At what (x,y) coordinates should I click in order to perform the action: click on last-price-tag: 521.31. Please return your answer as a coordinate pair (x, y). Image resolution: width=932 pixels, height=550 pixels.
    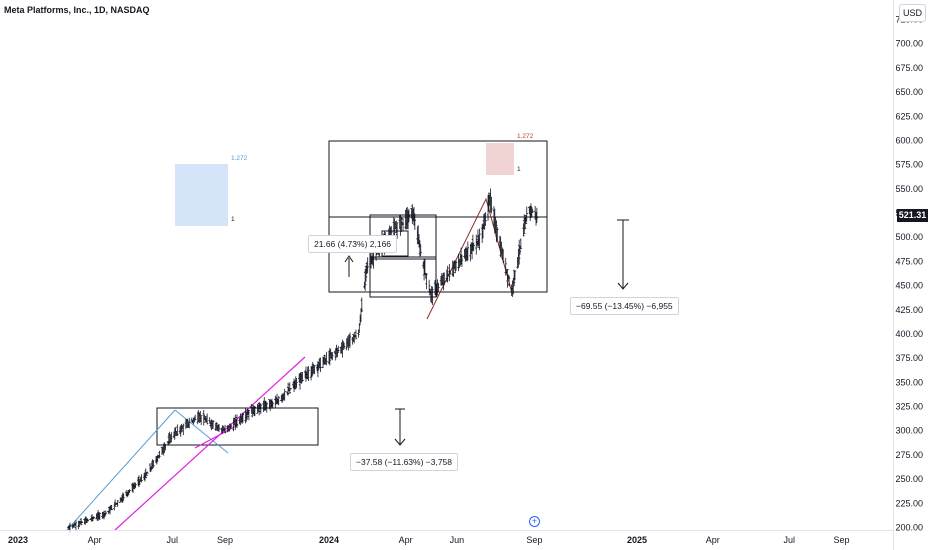
    Looking at the image, I should click on (912, 215).